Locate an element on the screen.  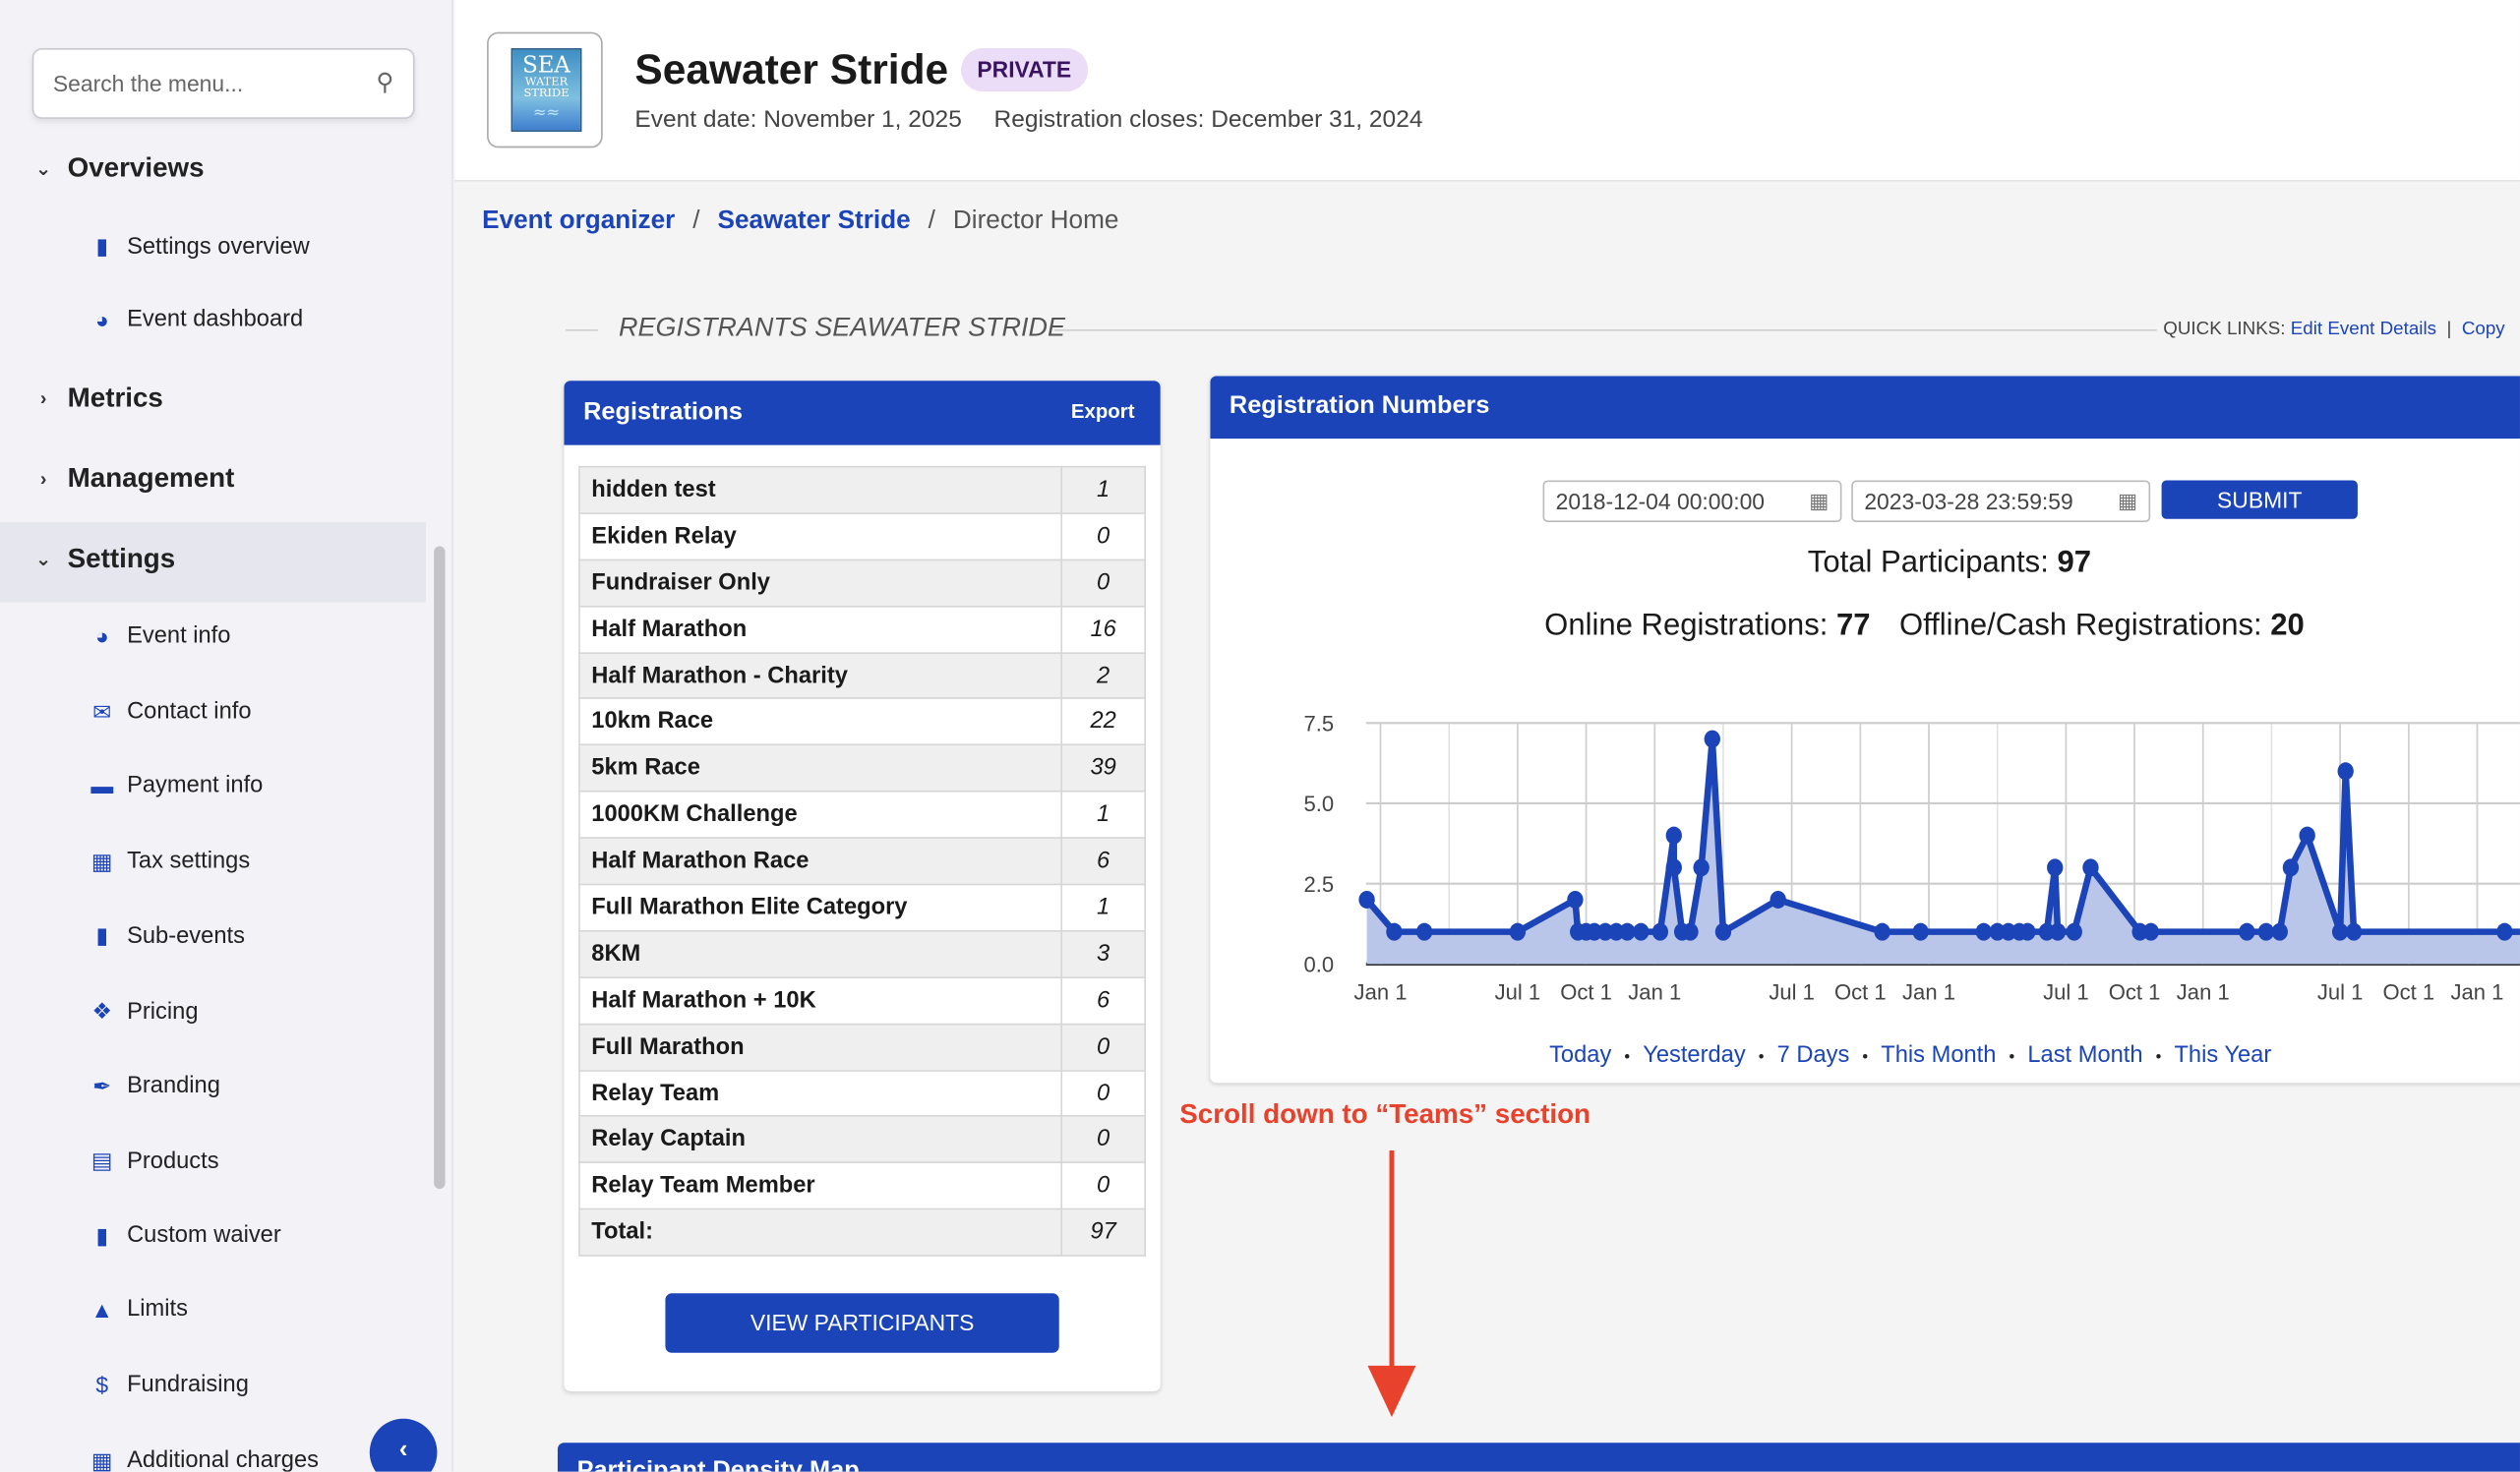
export-link: Export is located at coordinates (1102, 411).